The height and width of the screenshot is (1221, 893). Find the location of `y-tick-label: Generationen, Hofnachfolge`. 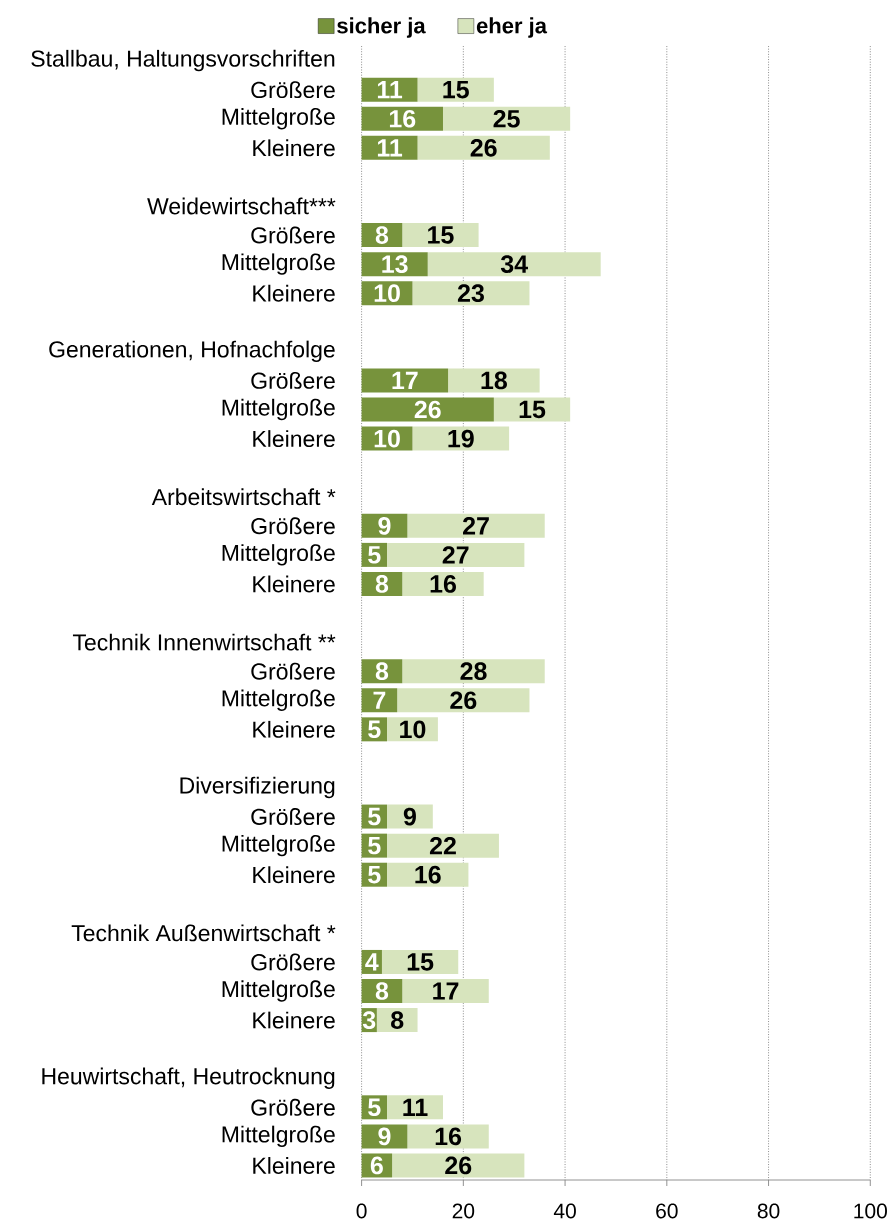

y-tick-label: Generationen, Hofnachfolge is located at coordinates (192, 351).